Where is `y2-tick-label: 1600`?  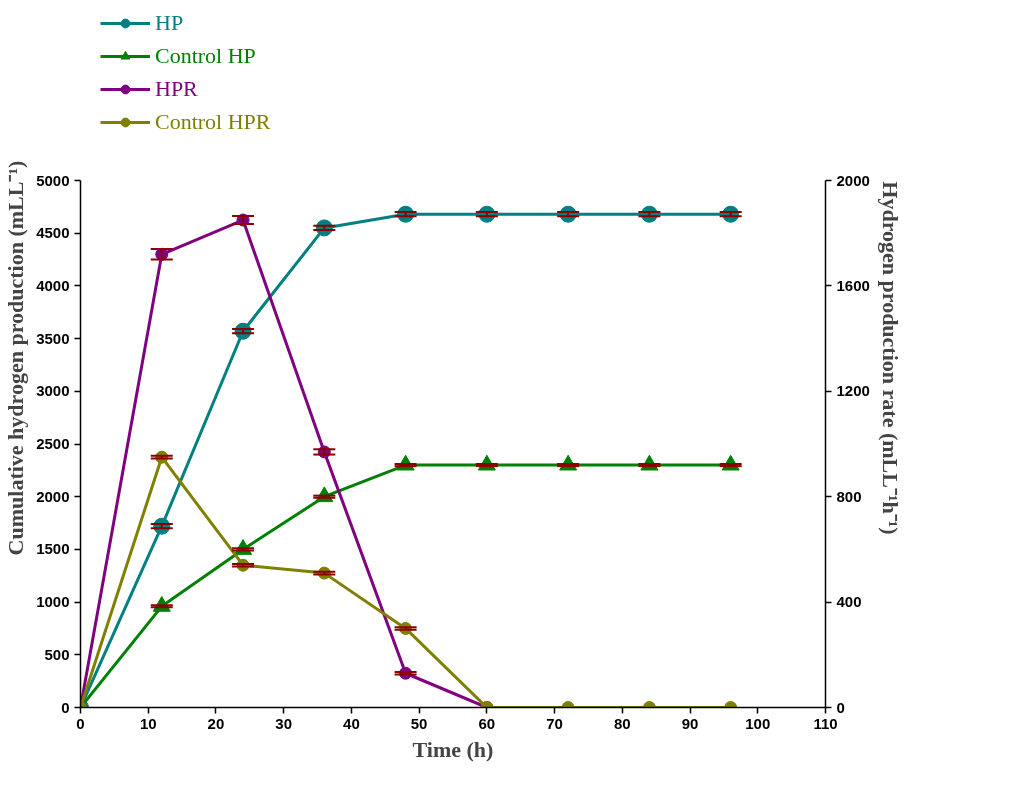 y2-tick-label: 1600 is located at coordinates (853, 285).